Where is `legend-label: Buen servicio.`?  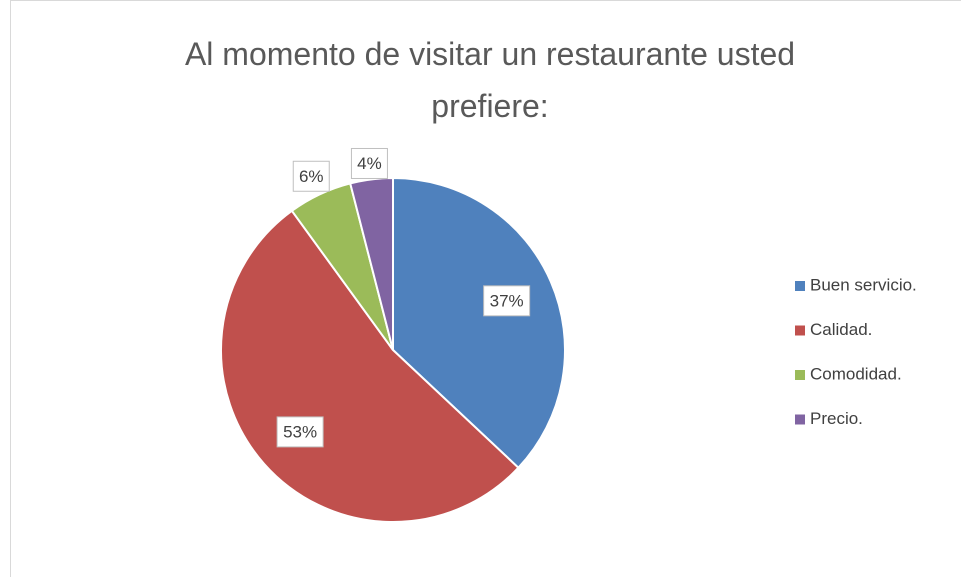 legend-label: Buen servicio. is located at coordinates (863, 284).